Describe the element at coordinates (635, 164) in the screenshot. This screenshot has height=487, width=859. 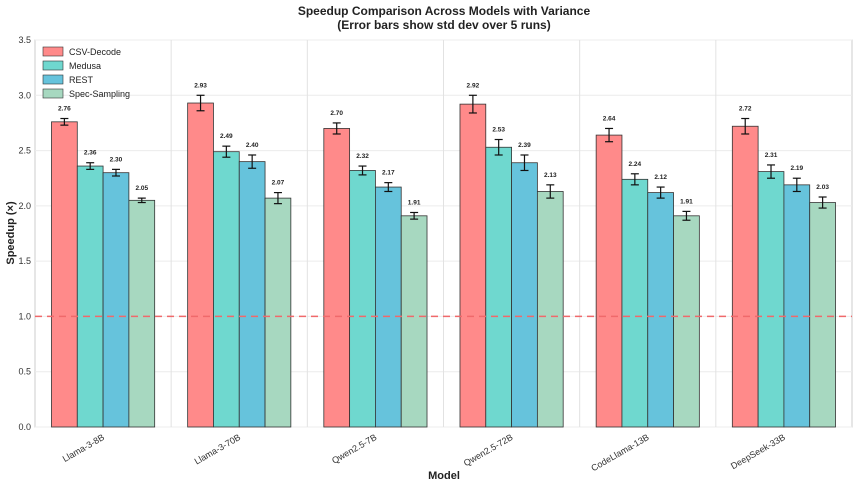
I see `data-label: 2.24` at that location.